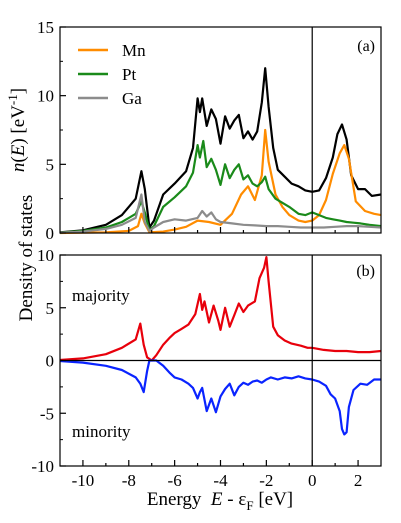  I want to click on x-tick-label: 2, so click(358, 480).